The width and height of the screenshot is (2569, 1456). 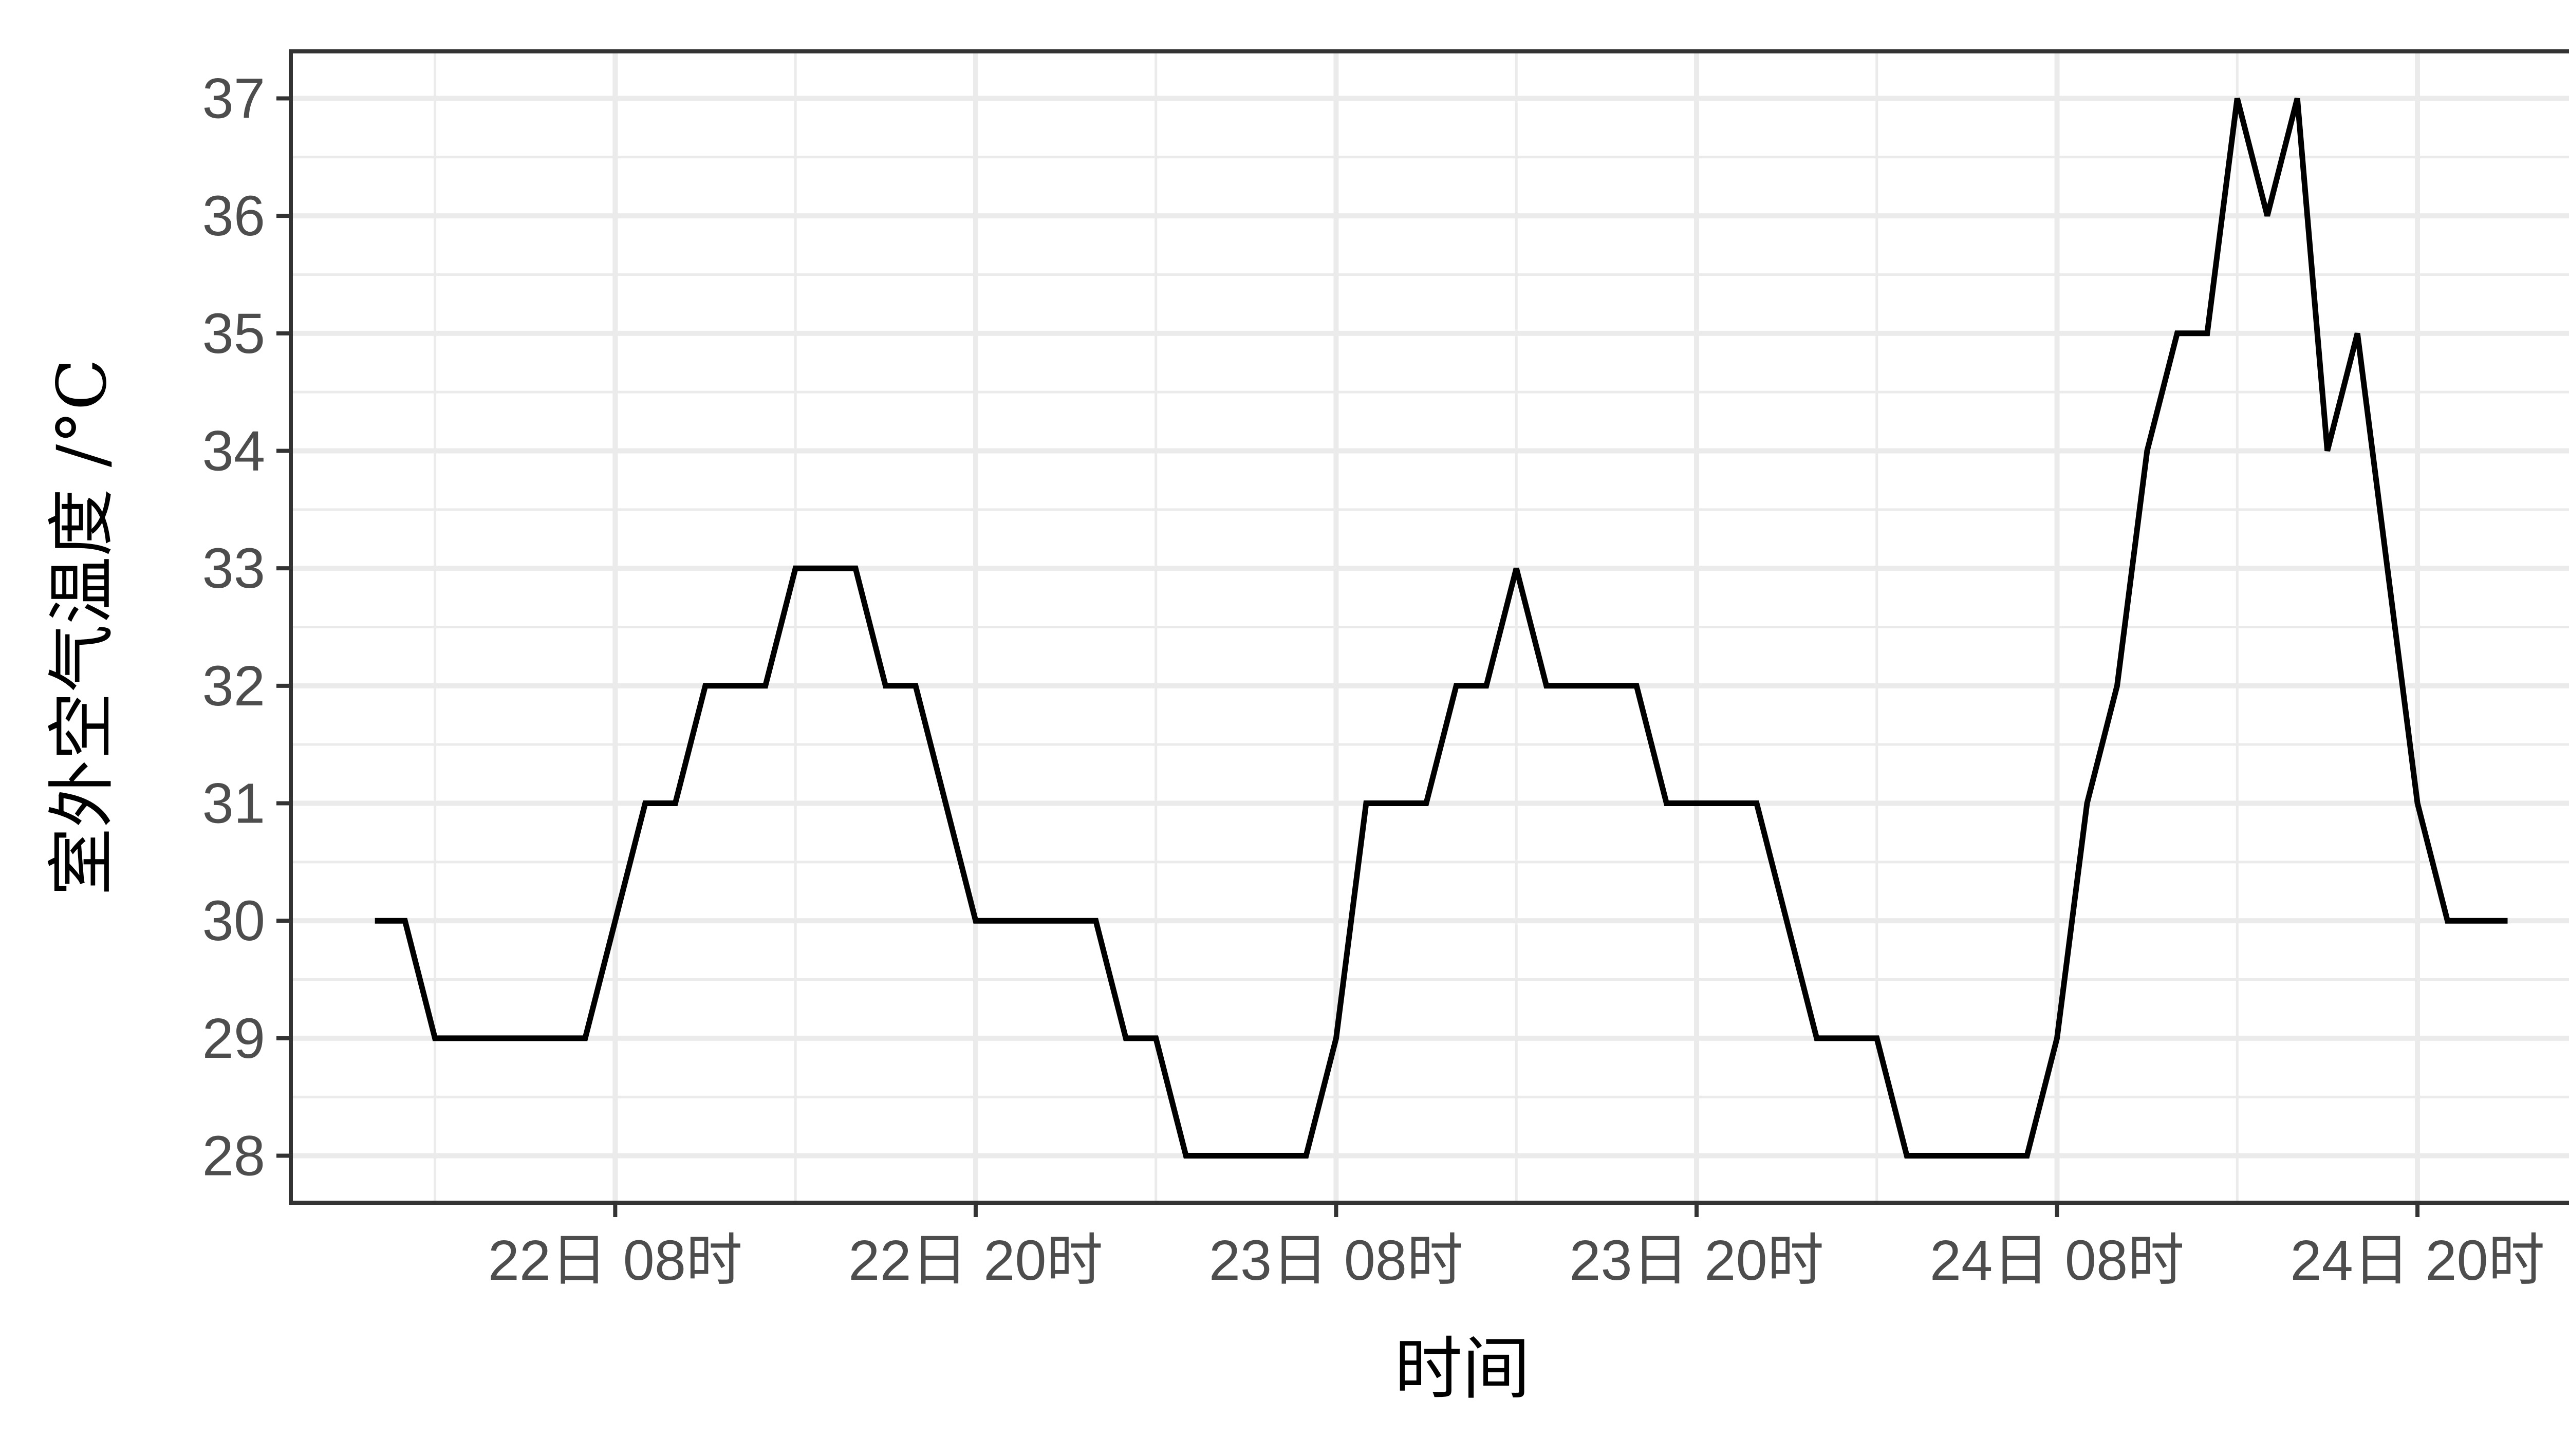 What do you see at coordinates (233, 803) in the screenshot?
I see `y-tick-label: 31` at bounding box center [233, 803].